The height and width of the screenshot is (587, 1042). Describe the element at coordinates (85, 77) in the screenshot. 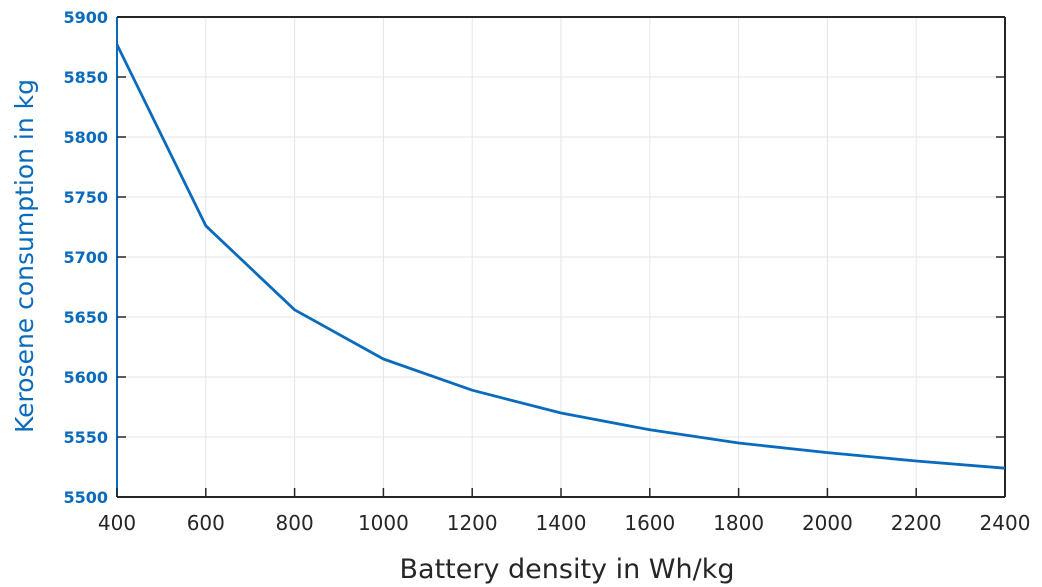

I see `y-tick-label: 5850` at that location.